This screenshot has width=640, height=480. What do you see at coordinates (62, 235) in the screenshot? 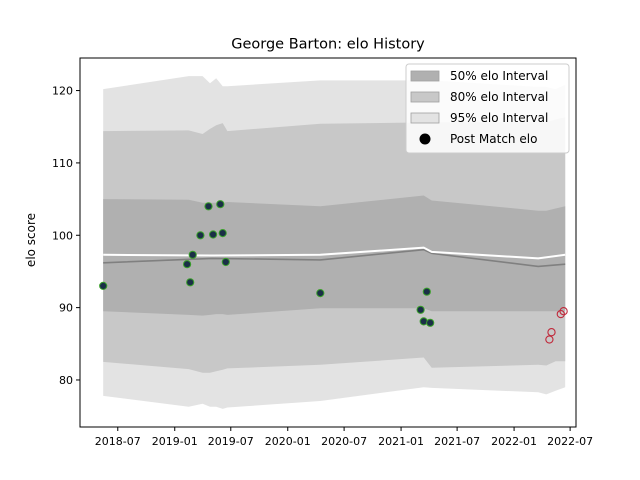
I see `y-tick-label: 100` at bounding box center [62, 235].